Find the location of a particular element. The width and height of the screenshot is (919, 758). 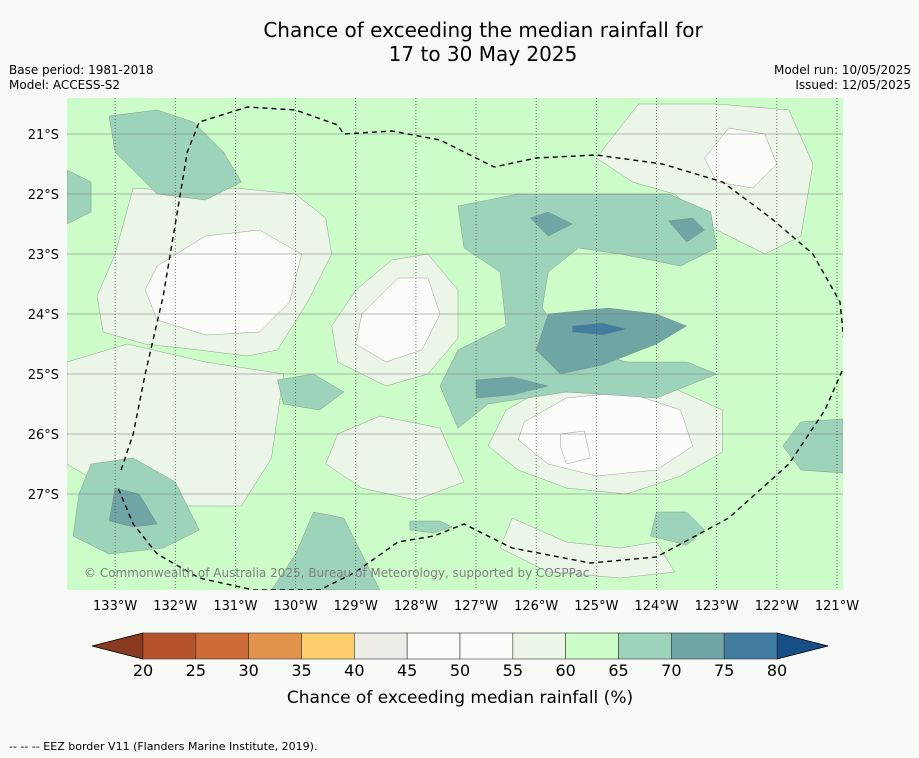

colorbar-tick-label: 45 is located at coordinates (407, 670).